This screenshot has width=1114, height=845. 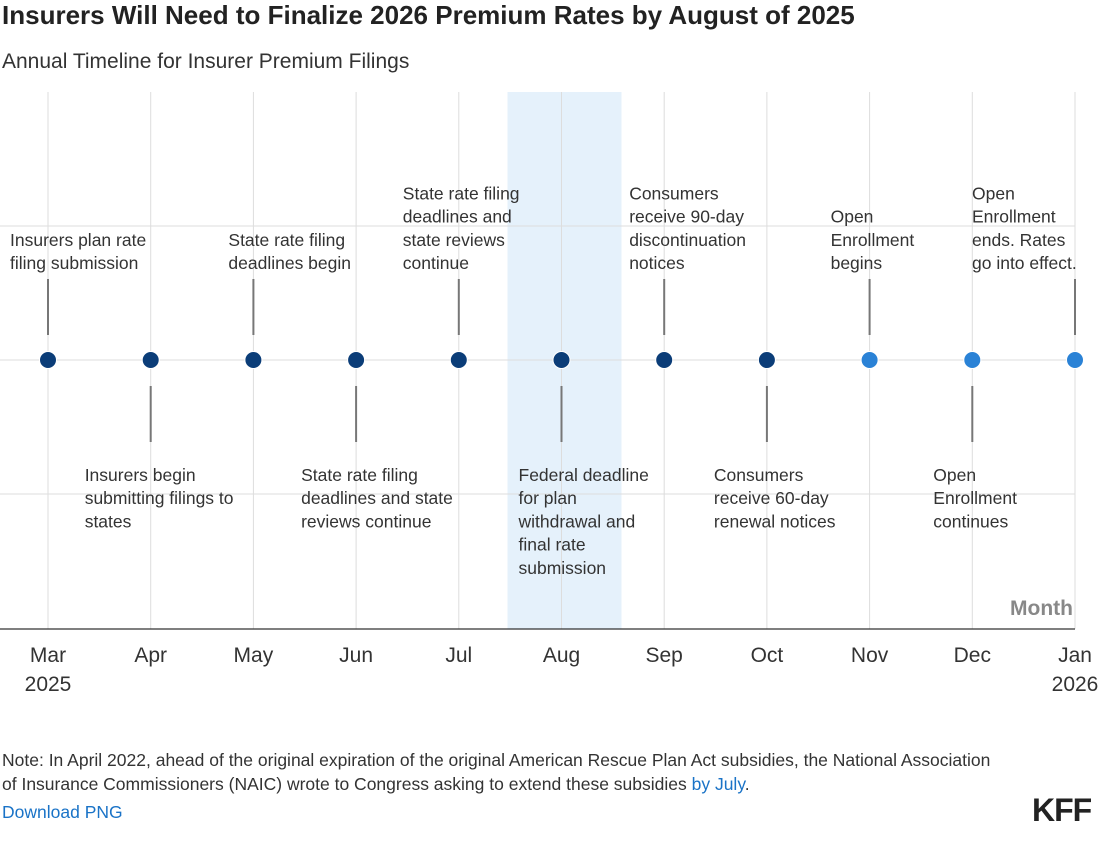 What do you see at coordinates (48, 360) in the screenshot?
I see `event-dot-mar` at bounding box center [48, 360].